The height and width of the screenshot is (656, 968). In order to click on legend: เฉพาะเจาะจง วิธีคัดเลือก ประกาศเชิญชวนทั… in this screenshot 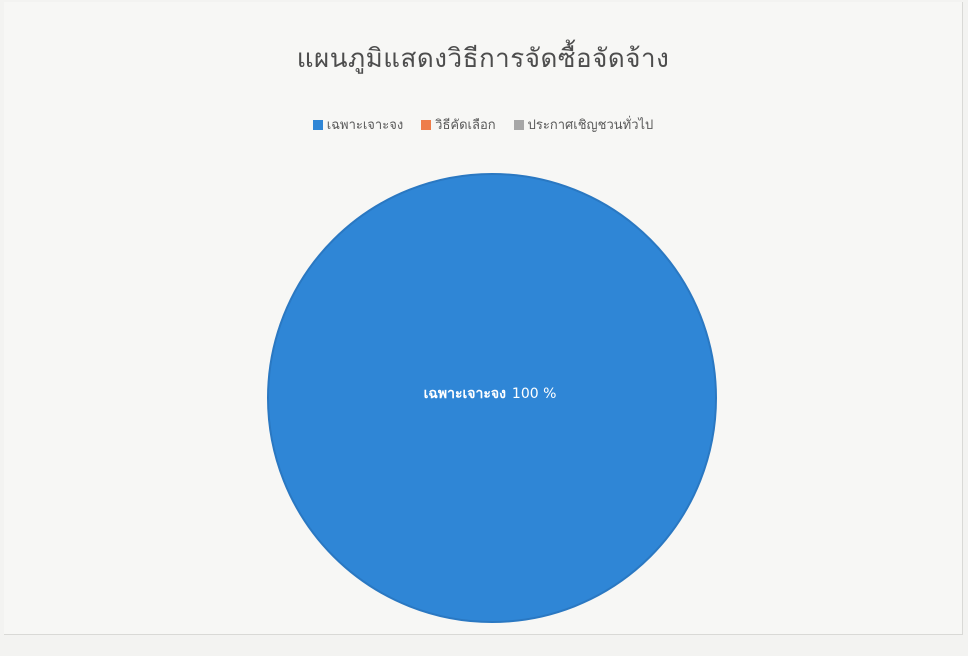, I will do `click(483, 124)`.